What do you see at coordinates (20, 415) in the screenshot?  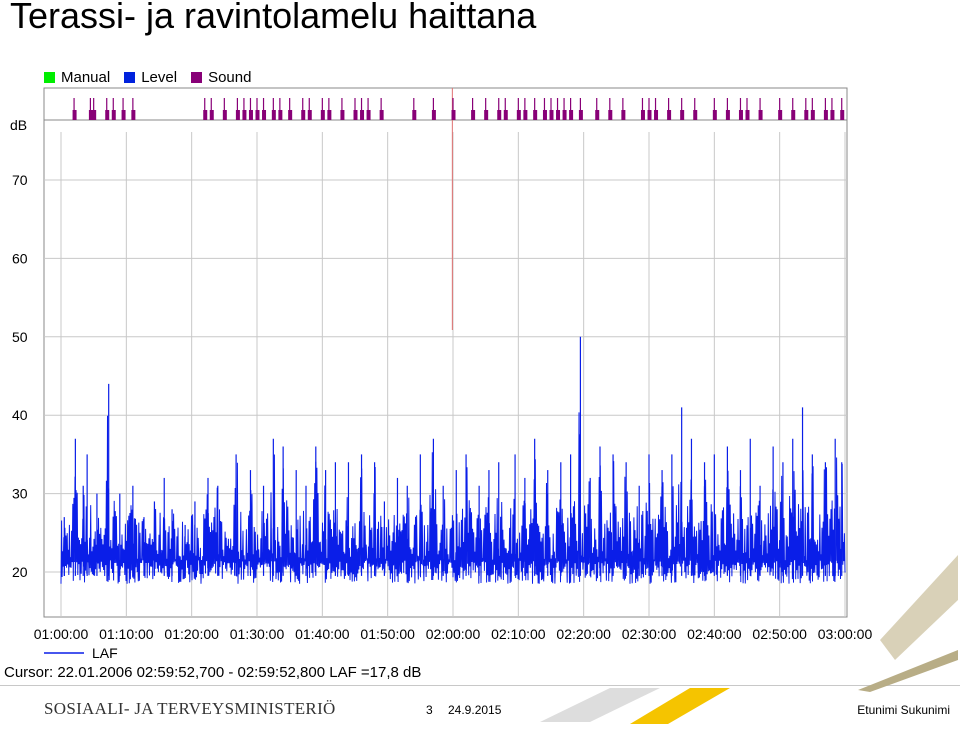 I see `y-tick-label: 40` at bounding box center [20, 415].